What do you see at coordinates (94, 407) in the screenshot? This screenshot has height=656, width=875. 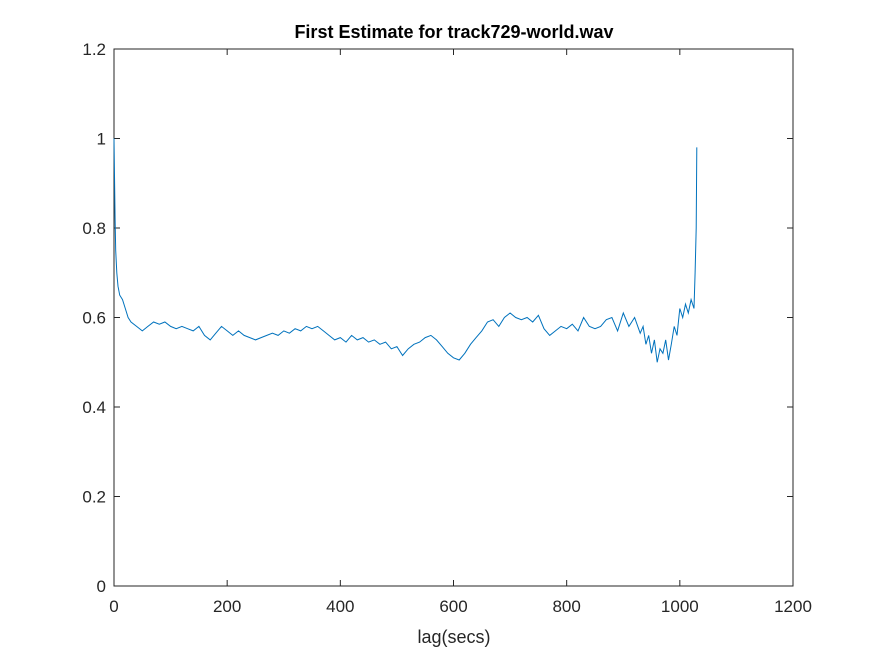 I see `y-tick-label: 0.4` at bounding box center [94, 407].